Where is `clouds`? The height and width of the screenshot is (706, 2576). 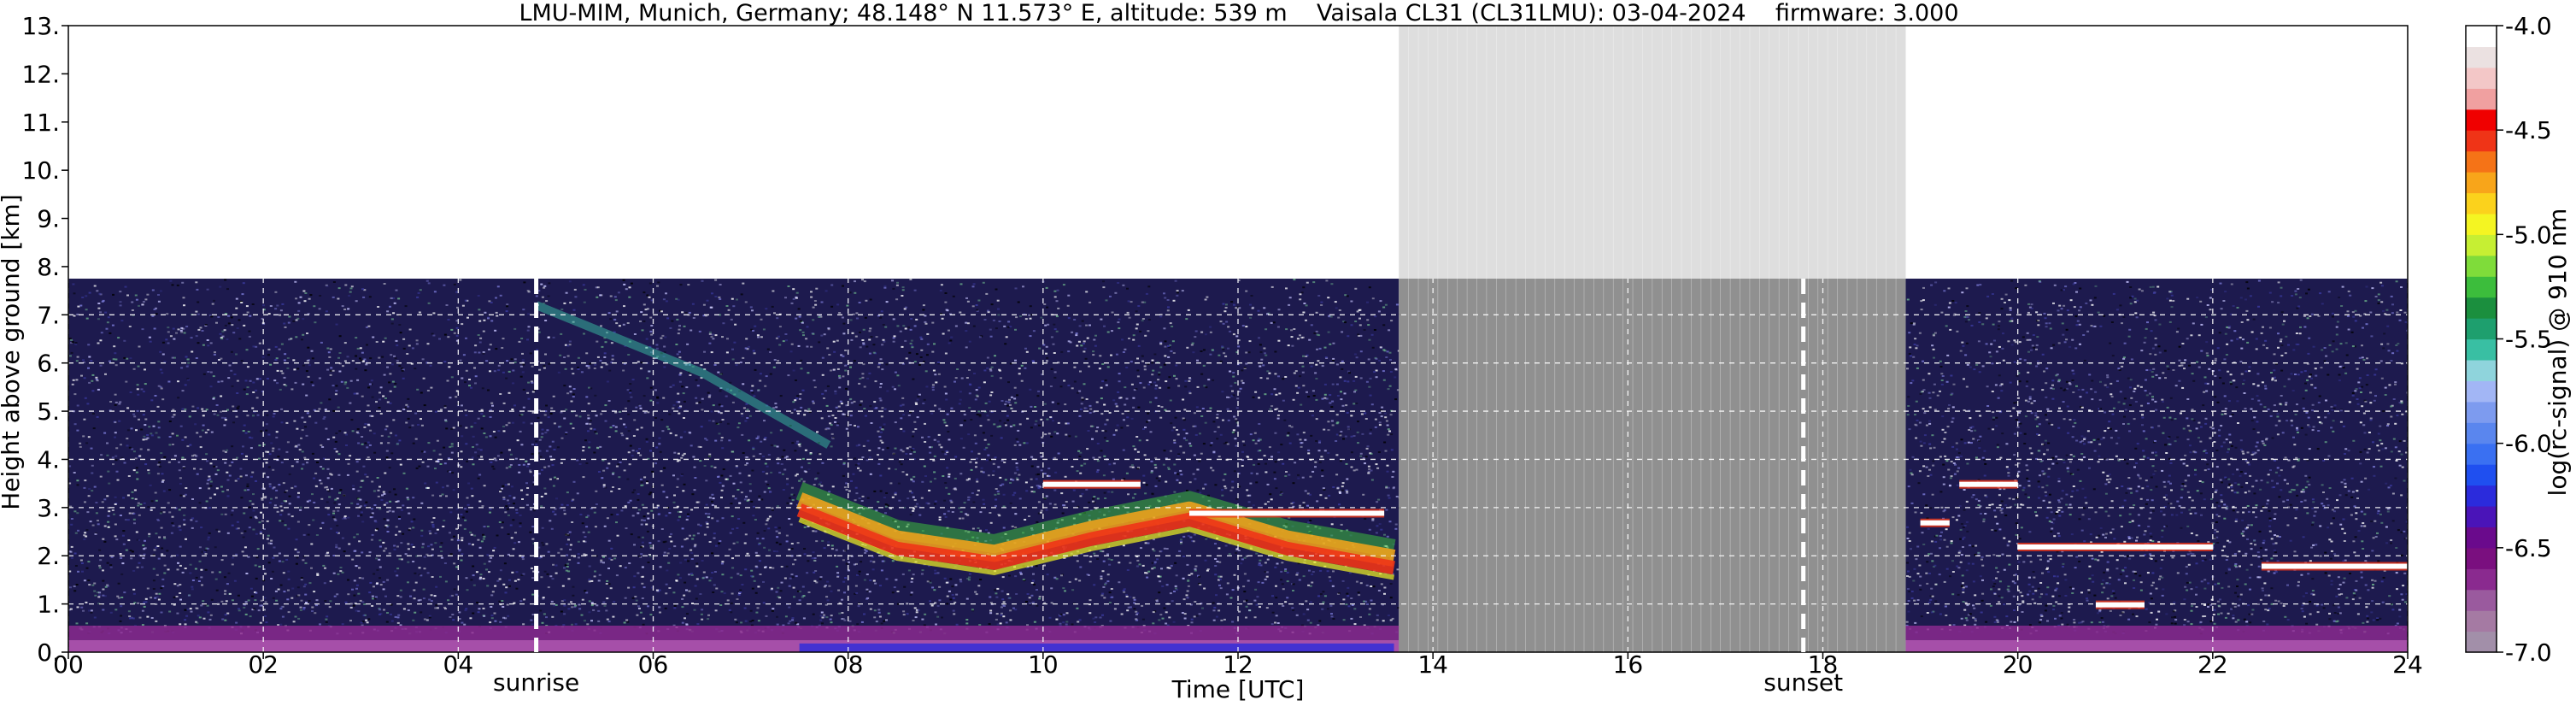
clouds is located at coordinates (1725, 544).